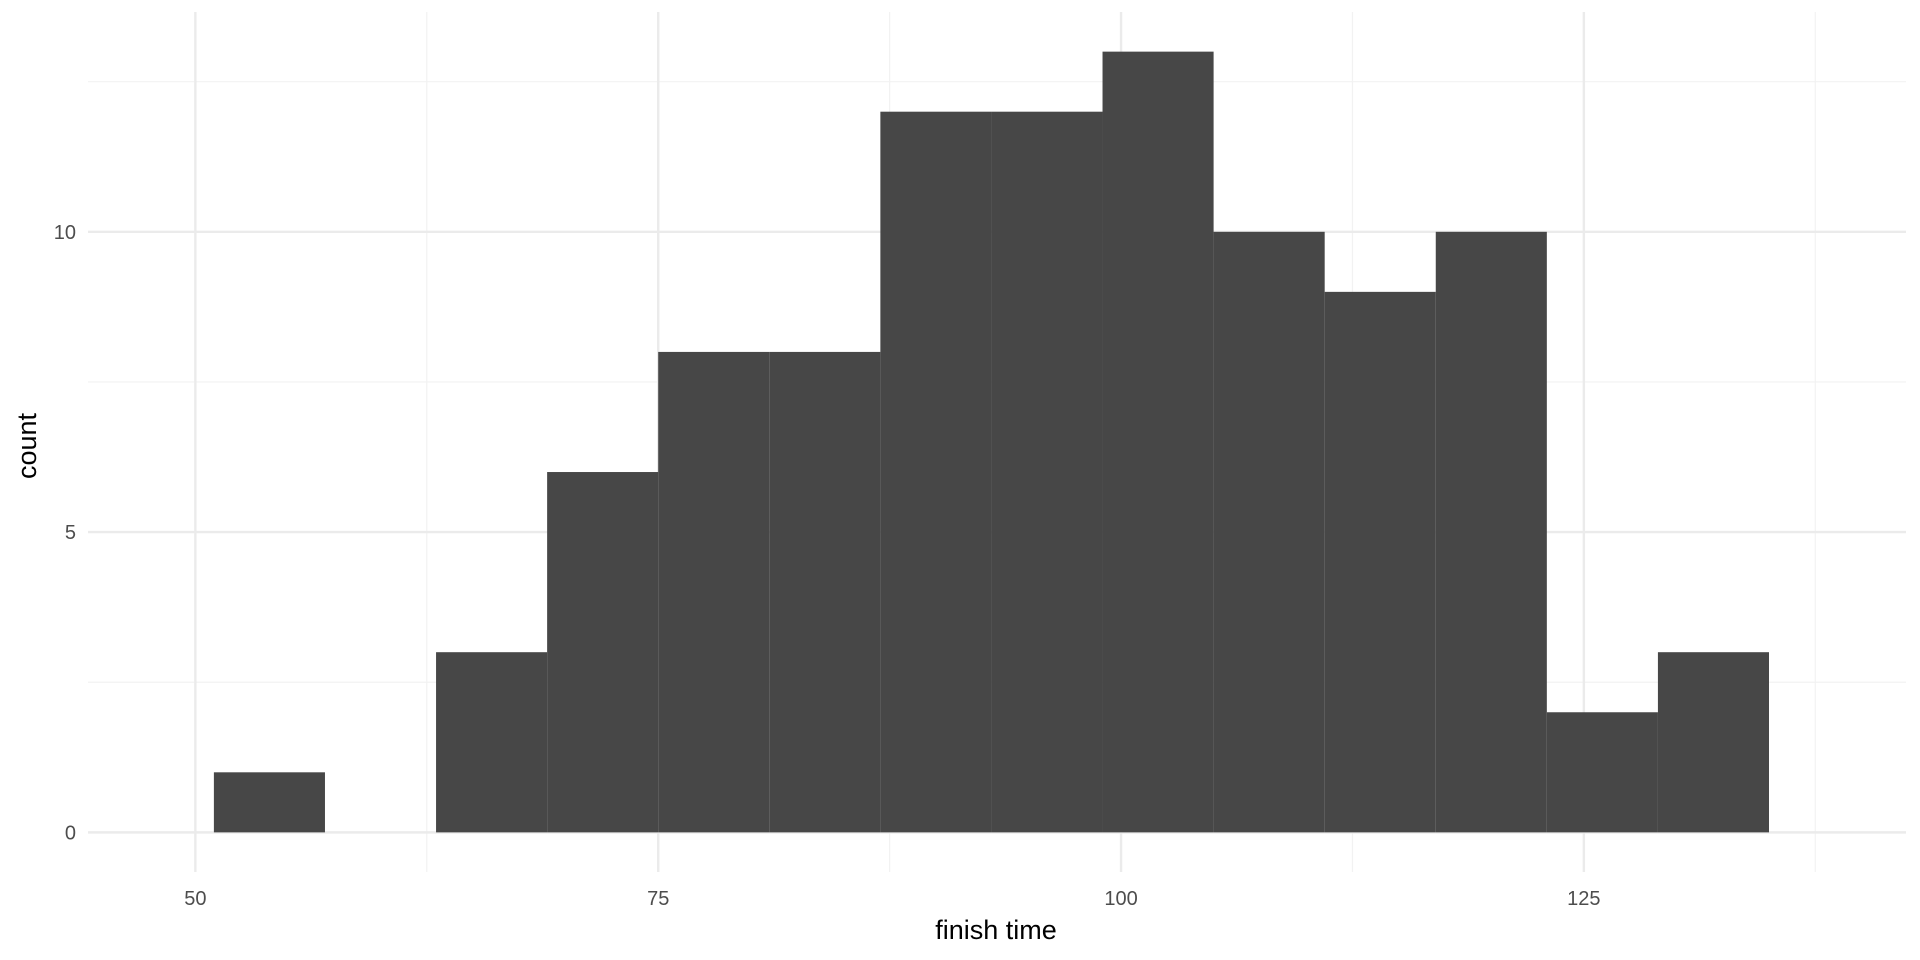  Describe the element at coordinates (1583, 899) in the screenshot. I see `x-tick-label: 125` at that location.